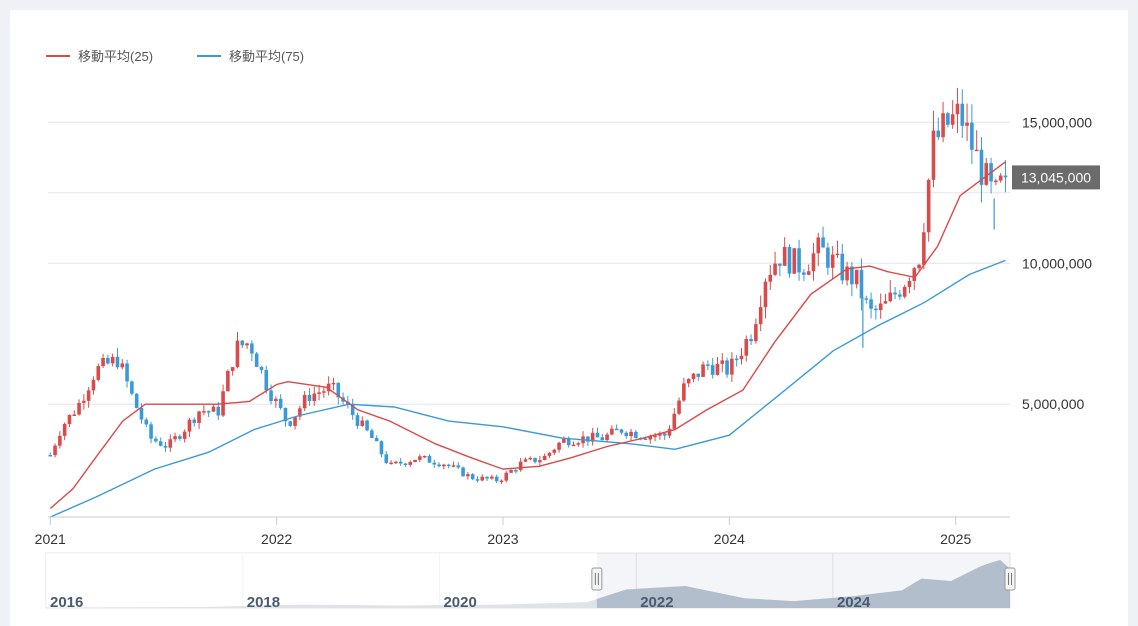  What do you see at coordinates (321, 580) in the screenshot?
I see `navigator-mask` at bounding box center [321, 580].